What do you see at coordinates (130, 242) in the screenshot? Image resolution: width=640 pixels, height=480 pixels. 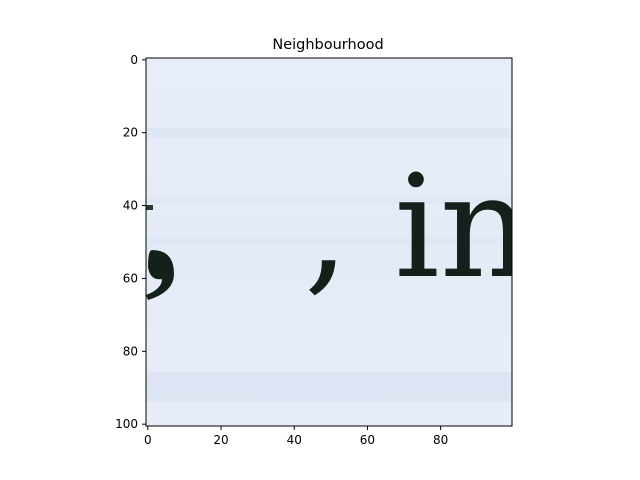 I see `y-axis-ticks: 0 20 40 60 80 100` at bounding box center [130, 242].